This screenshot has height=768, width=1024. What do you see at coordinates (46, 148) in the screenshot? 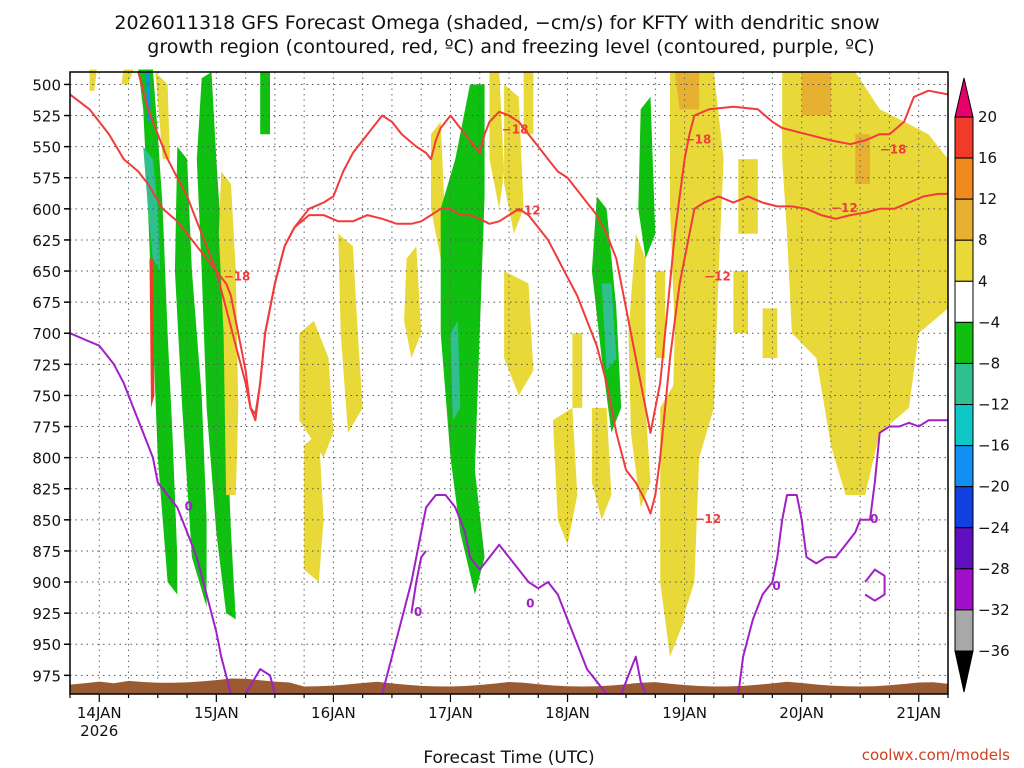
I see `y-tick-label-550: 550` at bounding box center [46, 148].